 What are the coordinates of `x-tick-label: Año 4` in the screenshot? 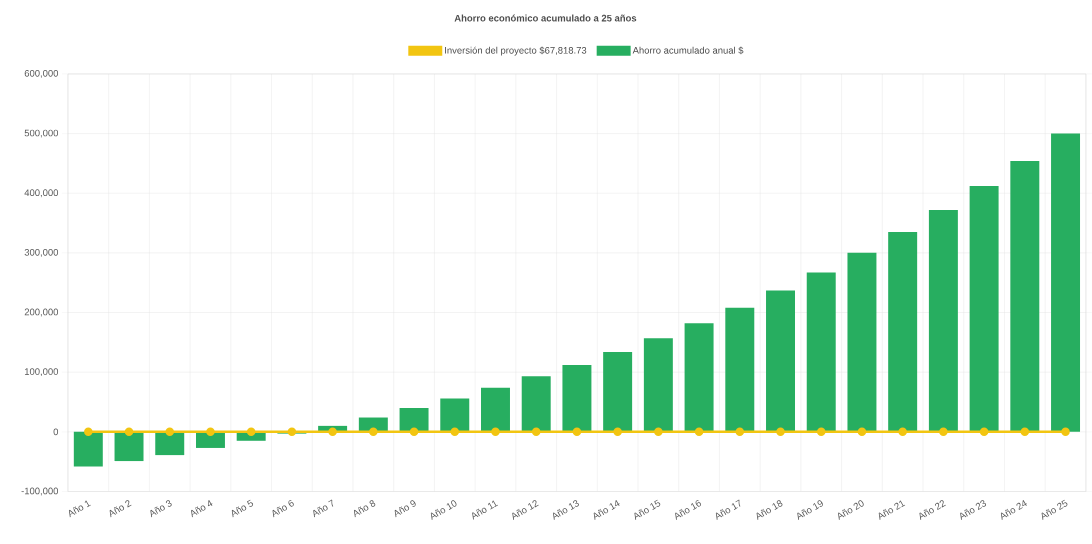 It's located at (202, 508).